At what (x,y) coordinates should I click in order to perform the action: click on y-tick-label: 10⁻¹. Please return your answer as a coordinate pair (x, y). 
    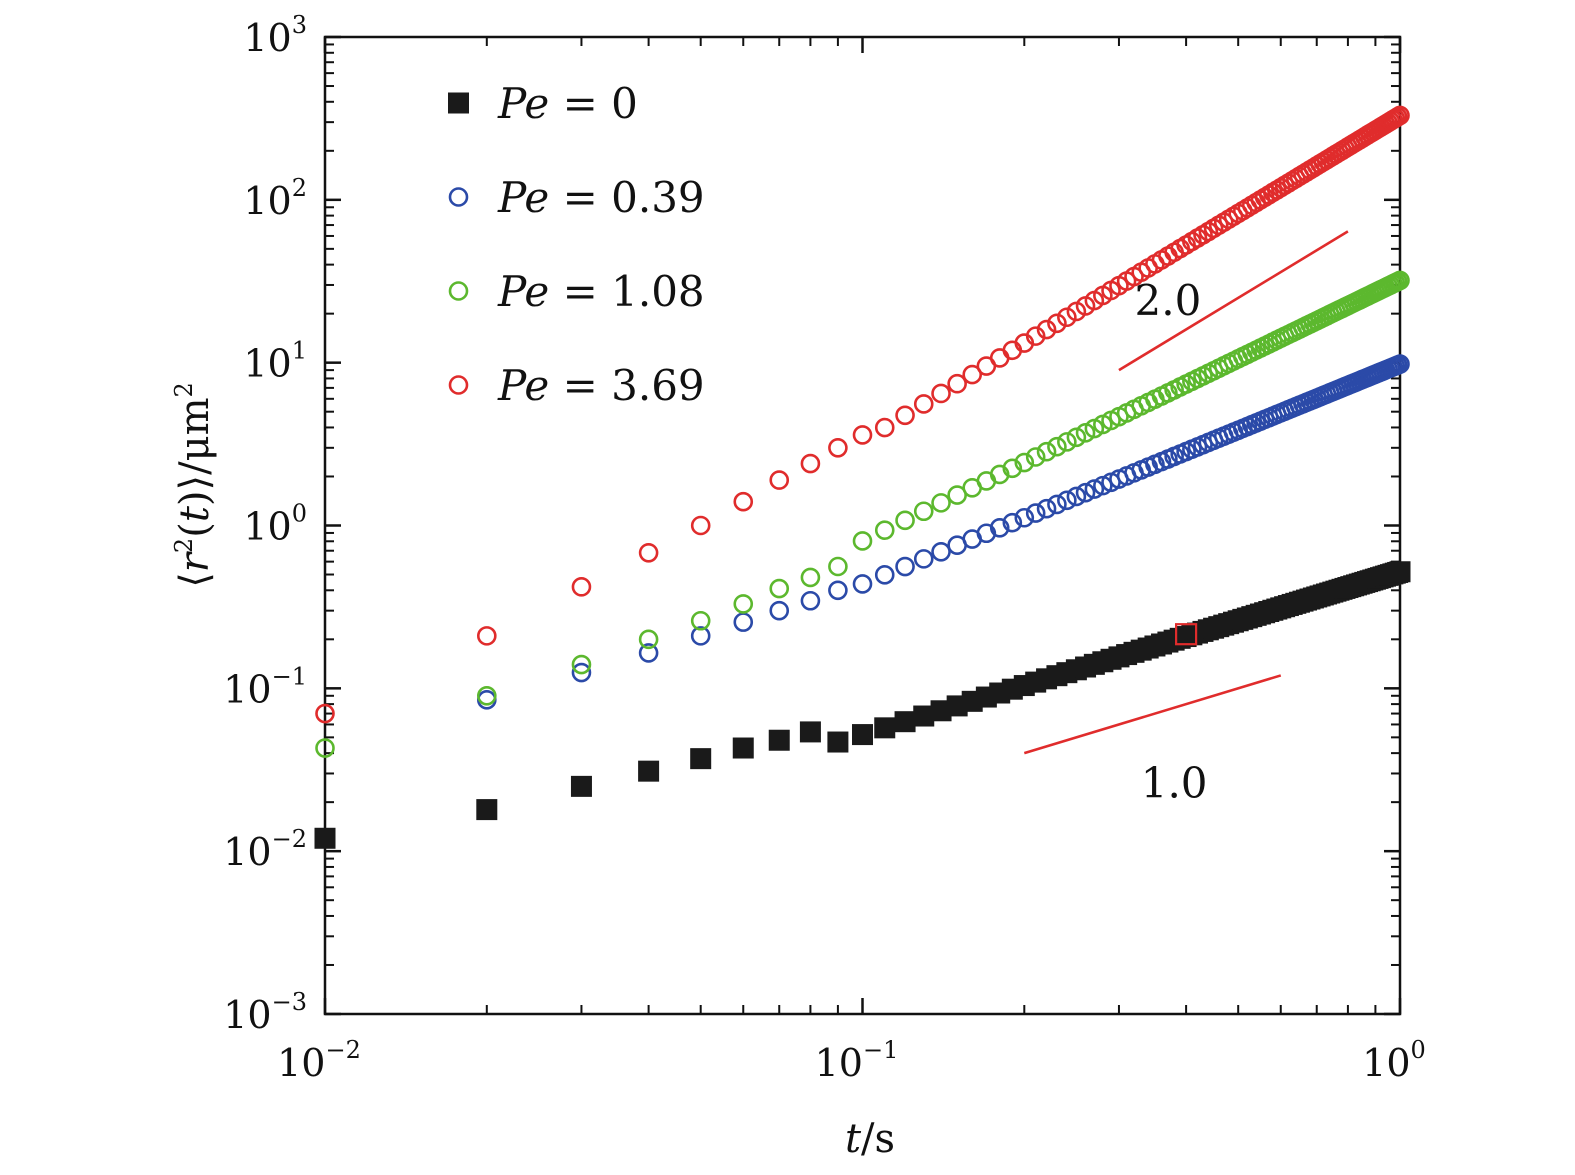
    Looking at the image, I should click on (265, 686).